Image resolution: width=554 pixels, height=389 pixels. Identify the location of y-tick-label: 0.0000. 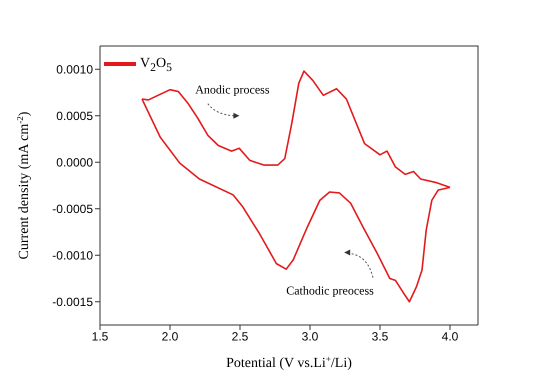
(75, 163).